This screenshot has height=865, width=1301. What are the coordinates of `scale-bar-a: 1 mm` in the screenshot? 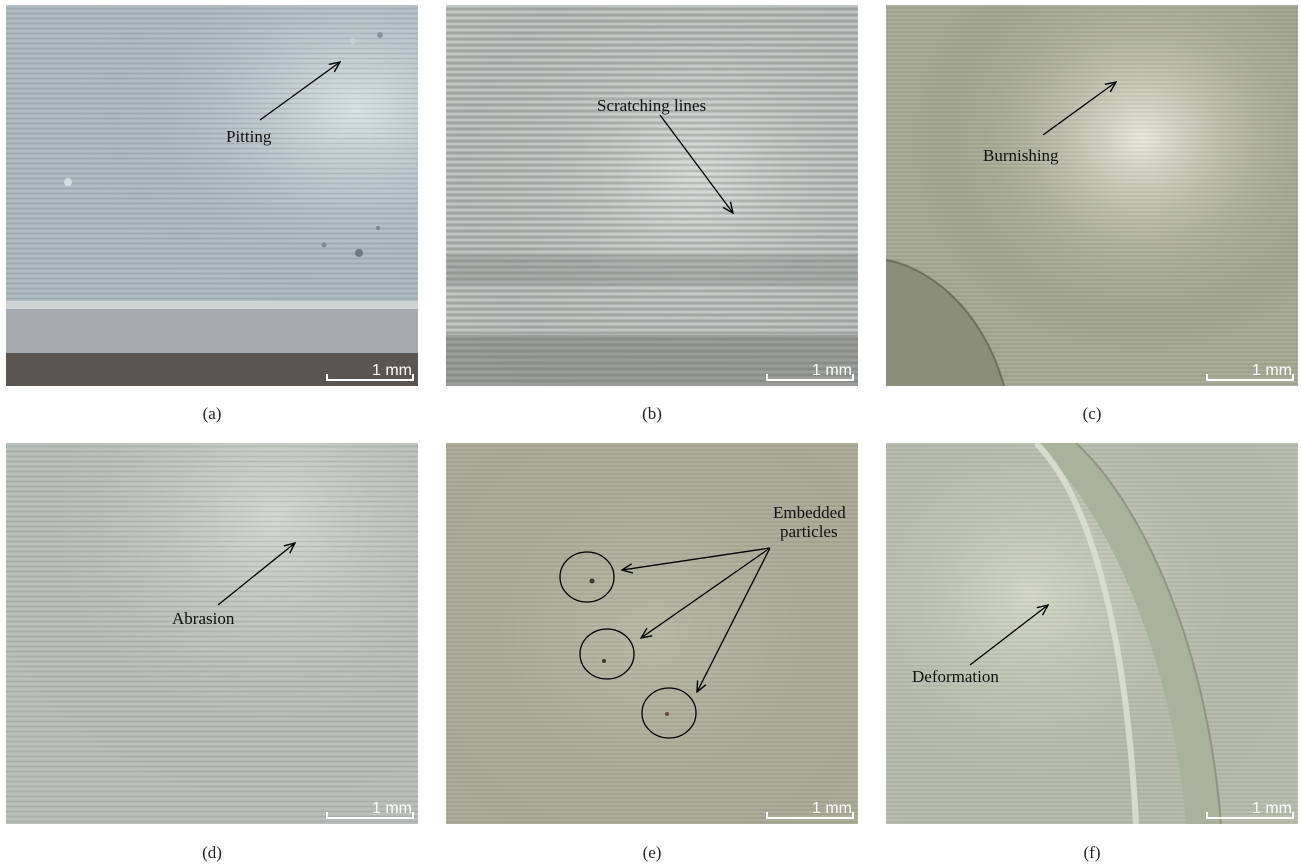 It's located at (370, 372).